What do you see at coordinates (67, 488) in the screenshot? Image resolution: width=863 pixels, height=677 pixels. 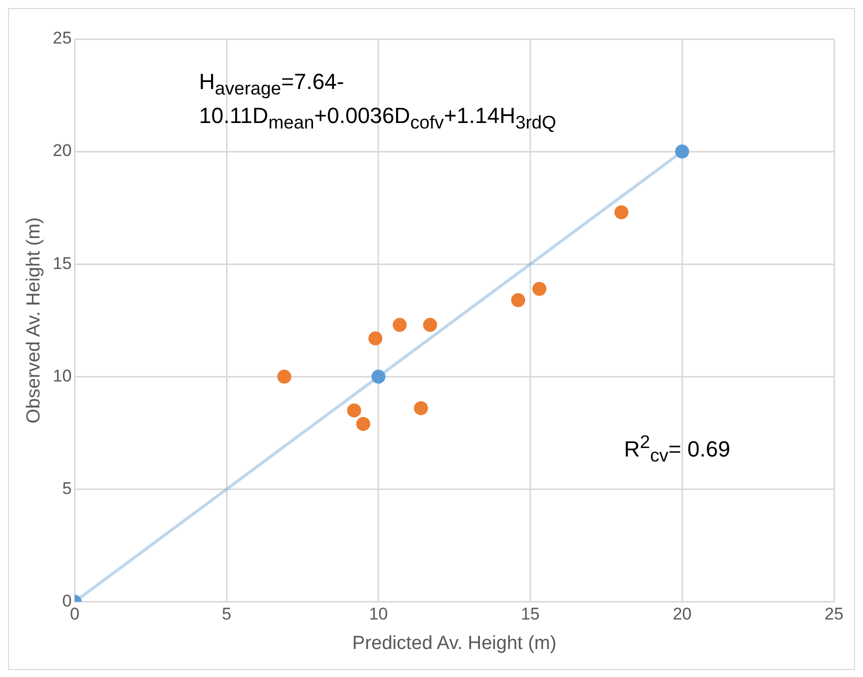 I see `y-tick-label: 5` at bounding box center [67, 488].